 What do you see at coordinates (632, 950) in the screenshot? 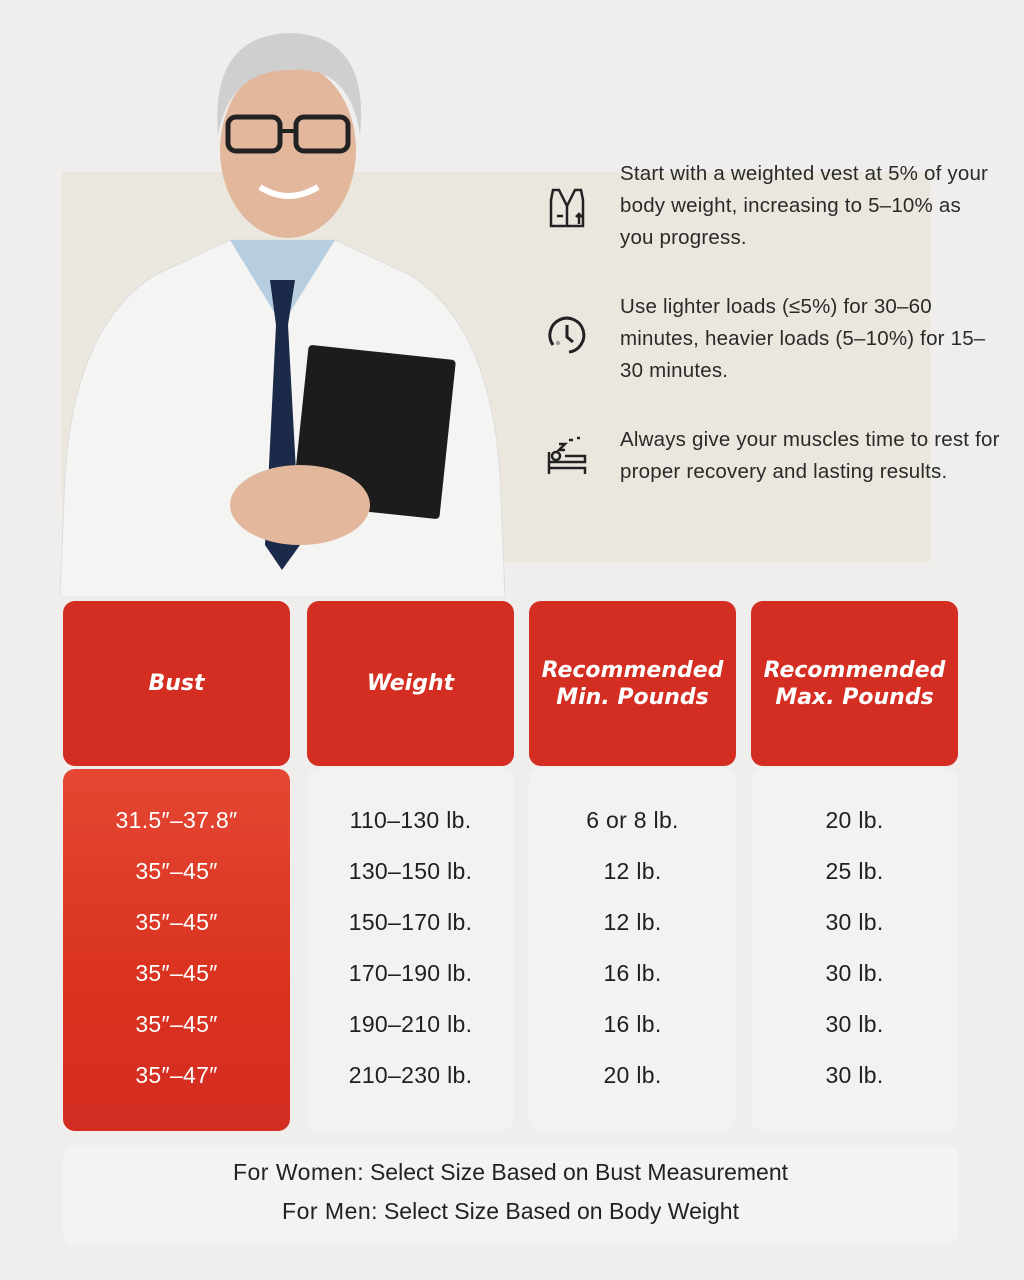
I see `column-min-pounds: 6 or 8 lb. 12 lb. 12 lb. 16 lb. 16 lb. 20 lb.` at bounding box center [632, 950].